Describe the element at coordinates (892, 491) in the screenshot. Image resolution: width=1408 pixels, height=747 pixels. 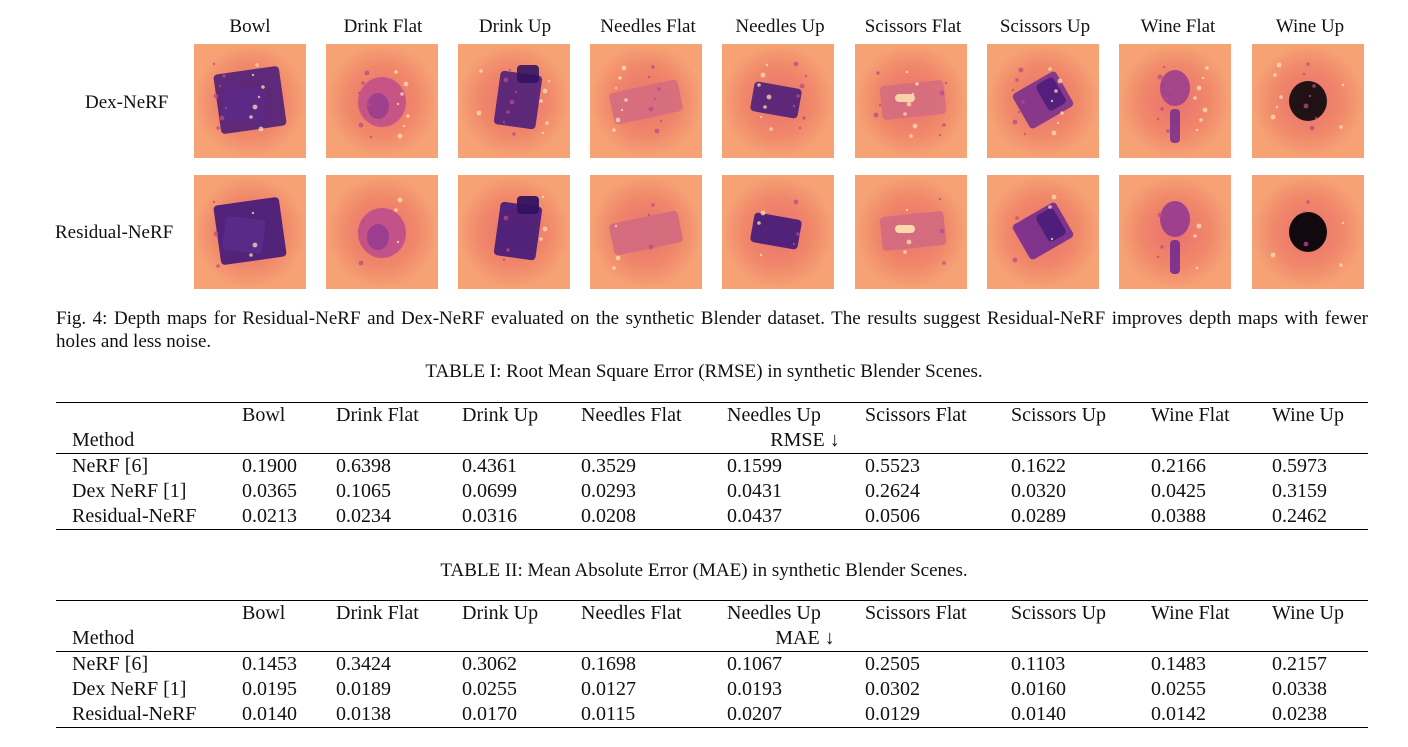
I see `table-cell: 0.2624` at that location.